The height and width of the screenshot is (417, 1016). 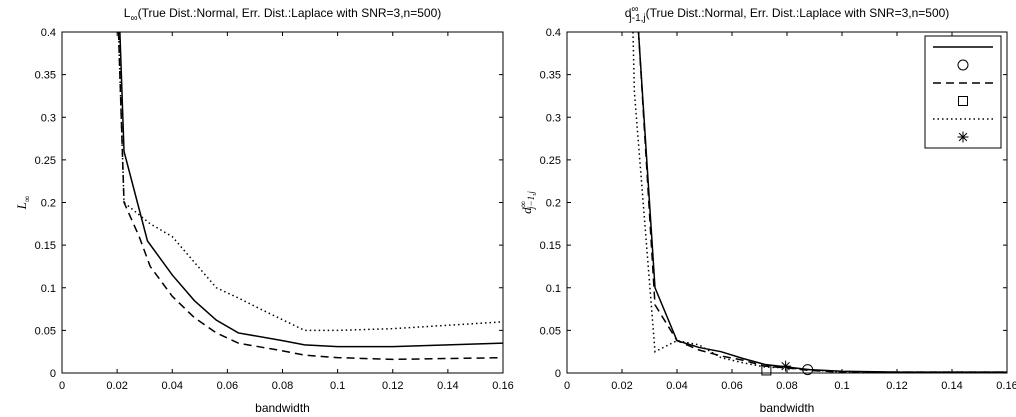 I want to click on y-label-subscript: j−1,j, so click(x=531, y=200).